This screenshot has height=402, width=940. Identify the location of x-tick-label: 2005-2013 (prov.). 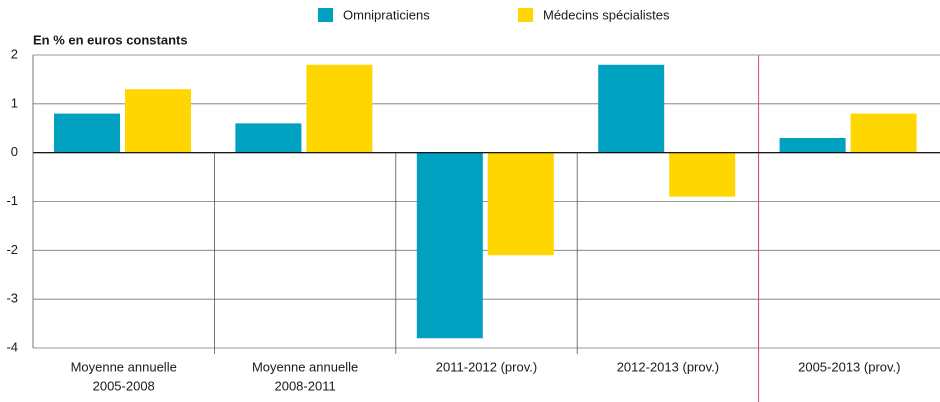
(849, 366).